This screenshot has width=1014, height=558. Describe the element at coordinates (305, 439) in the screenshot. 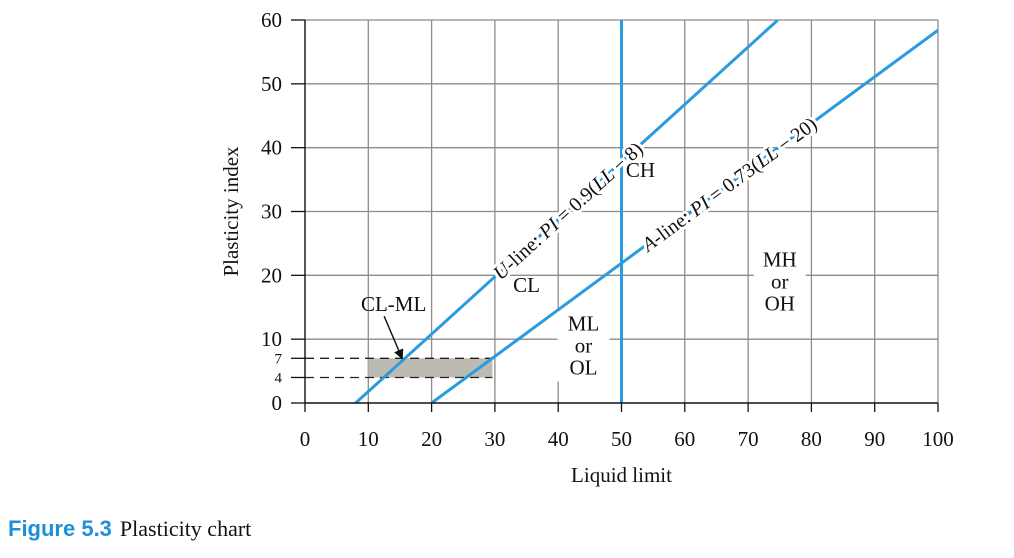

I see `x-tick-label: 0` at that location.